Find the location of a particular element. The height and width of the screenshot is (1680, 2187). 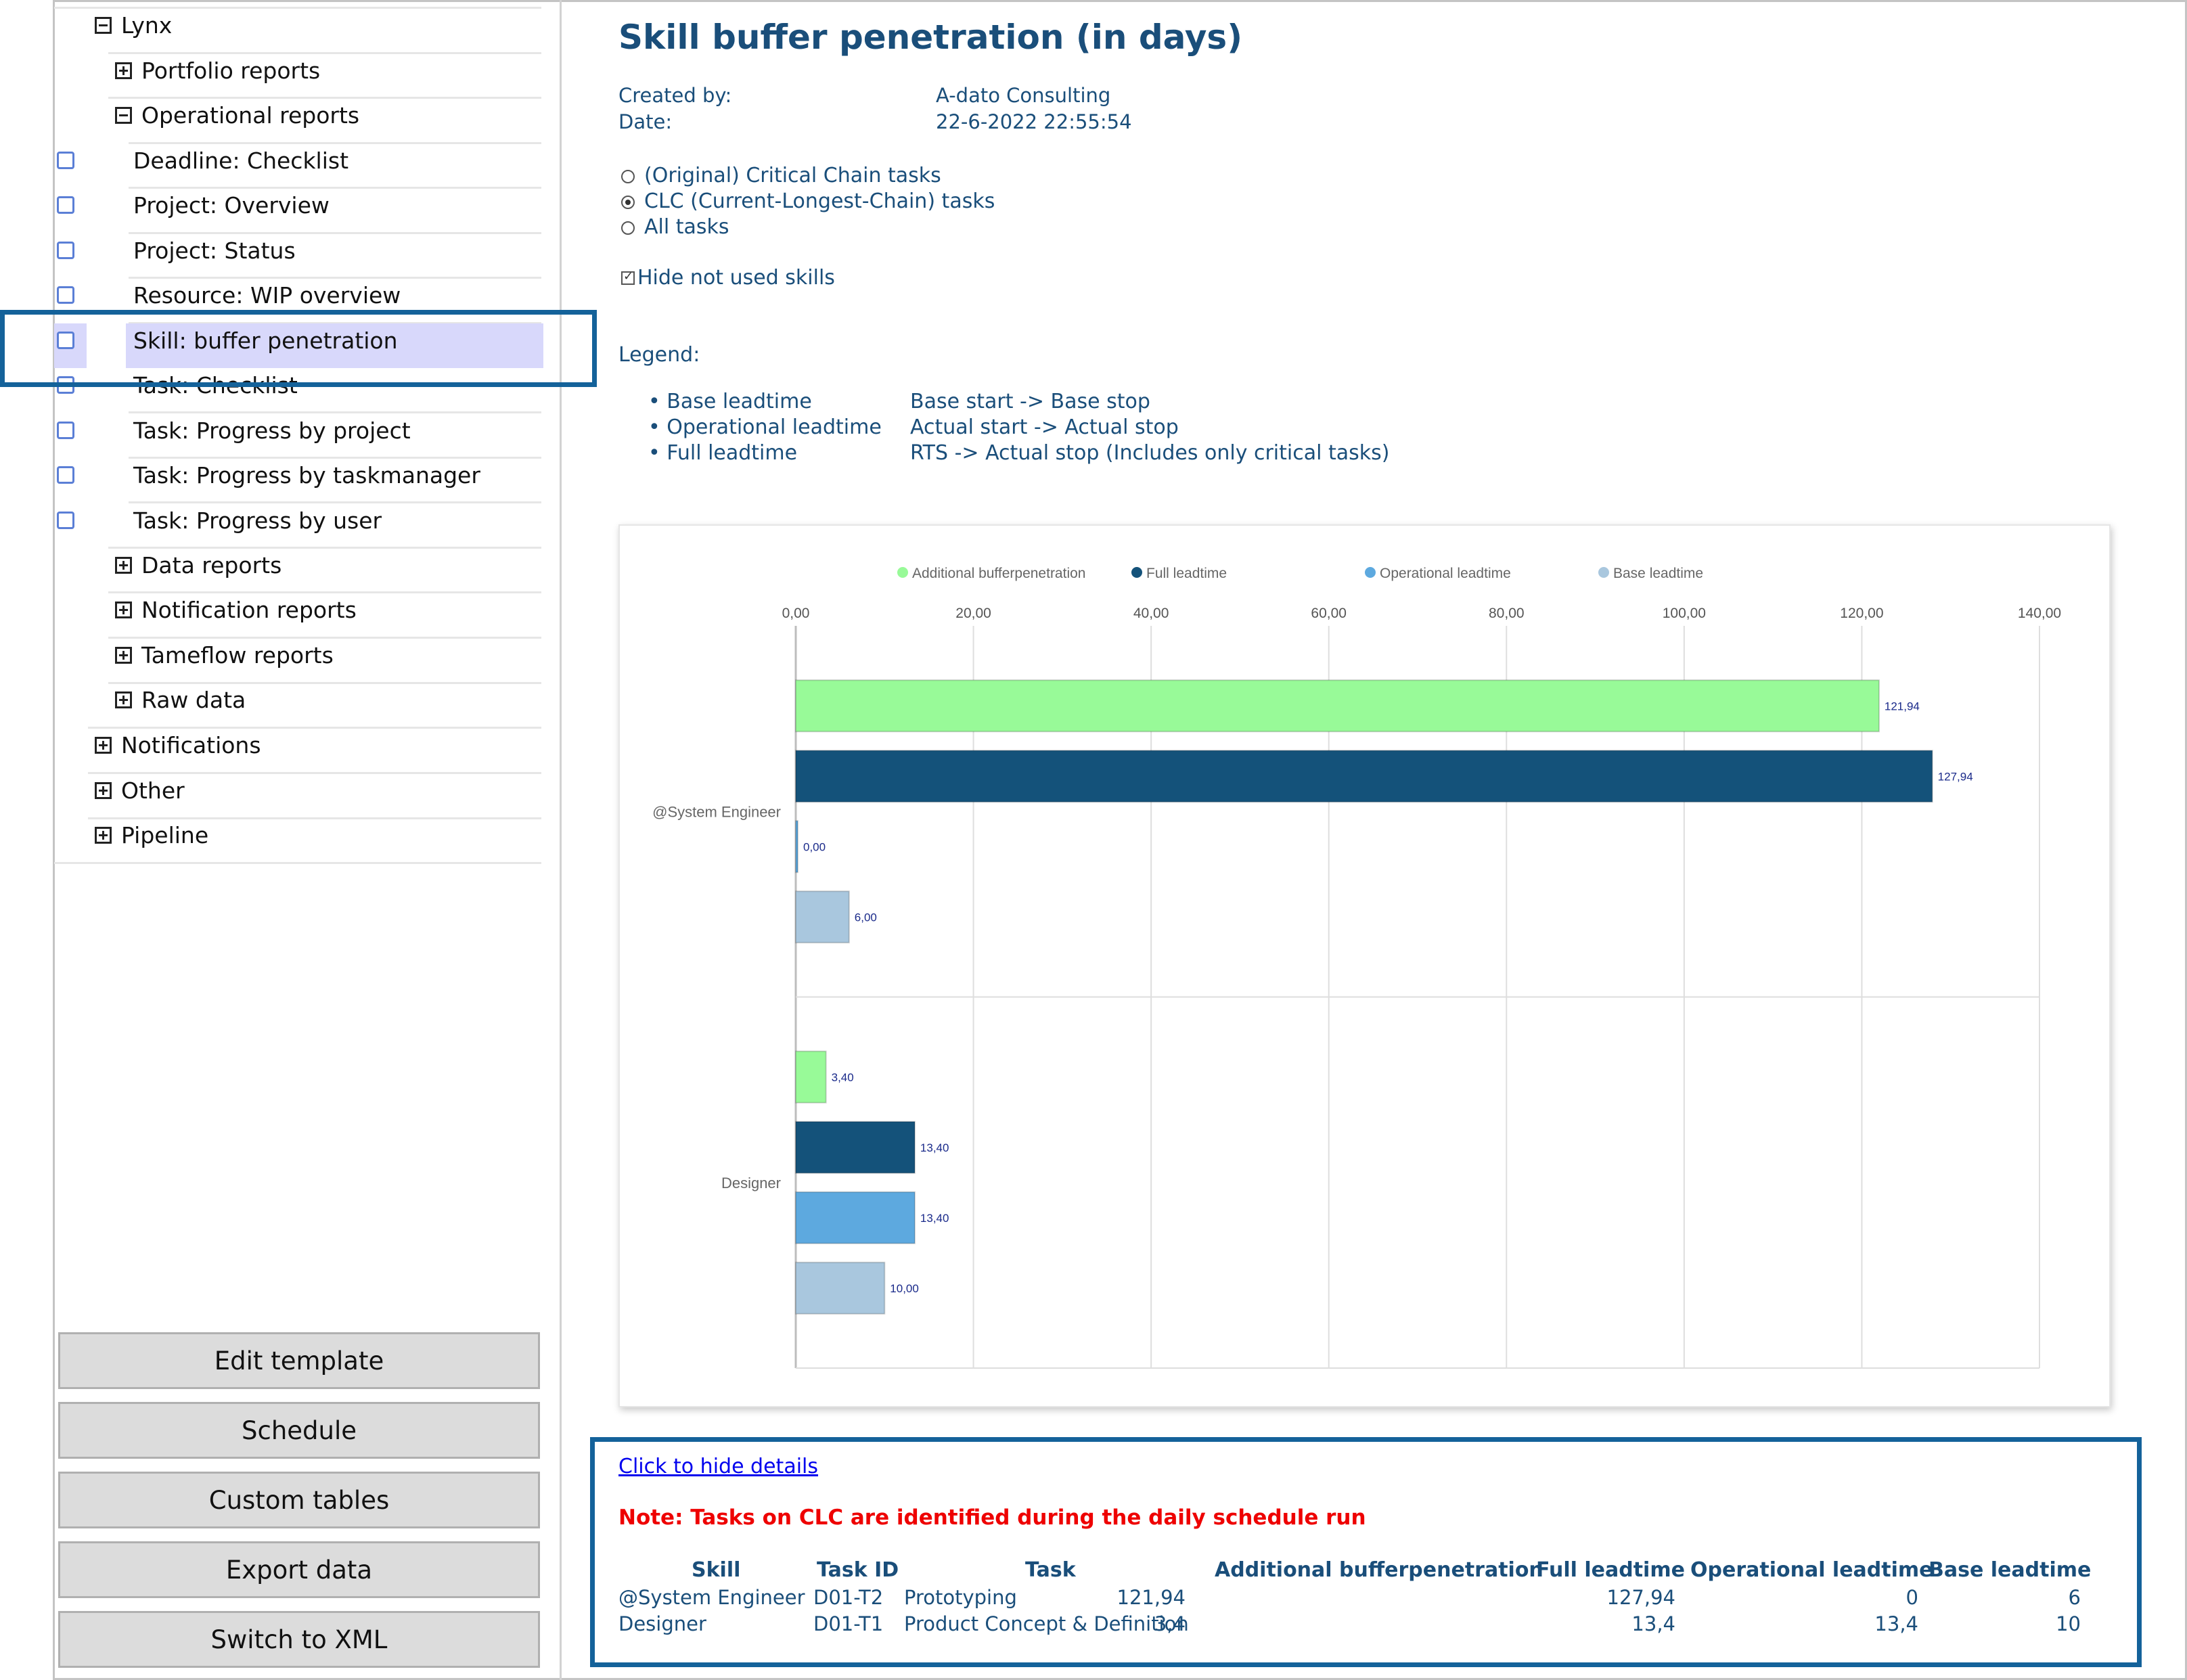

date-value: 22-6-2022 22:55:54 is located at coordinates (1034, 121).